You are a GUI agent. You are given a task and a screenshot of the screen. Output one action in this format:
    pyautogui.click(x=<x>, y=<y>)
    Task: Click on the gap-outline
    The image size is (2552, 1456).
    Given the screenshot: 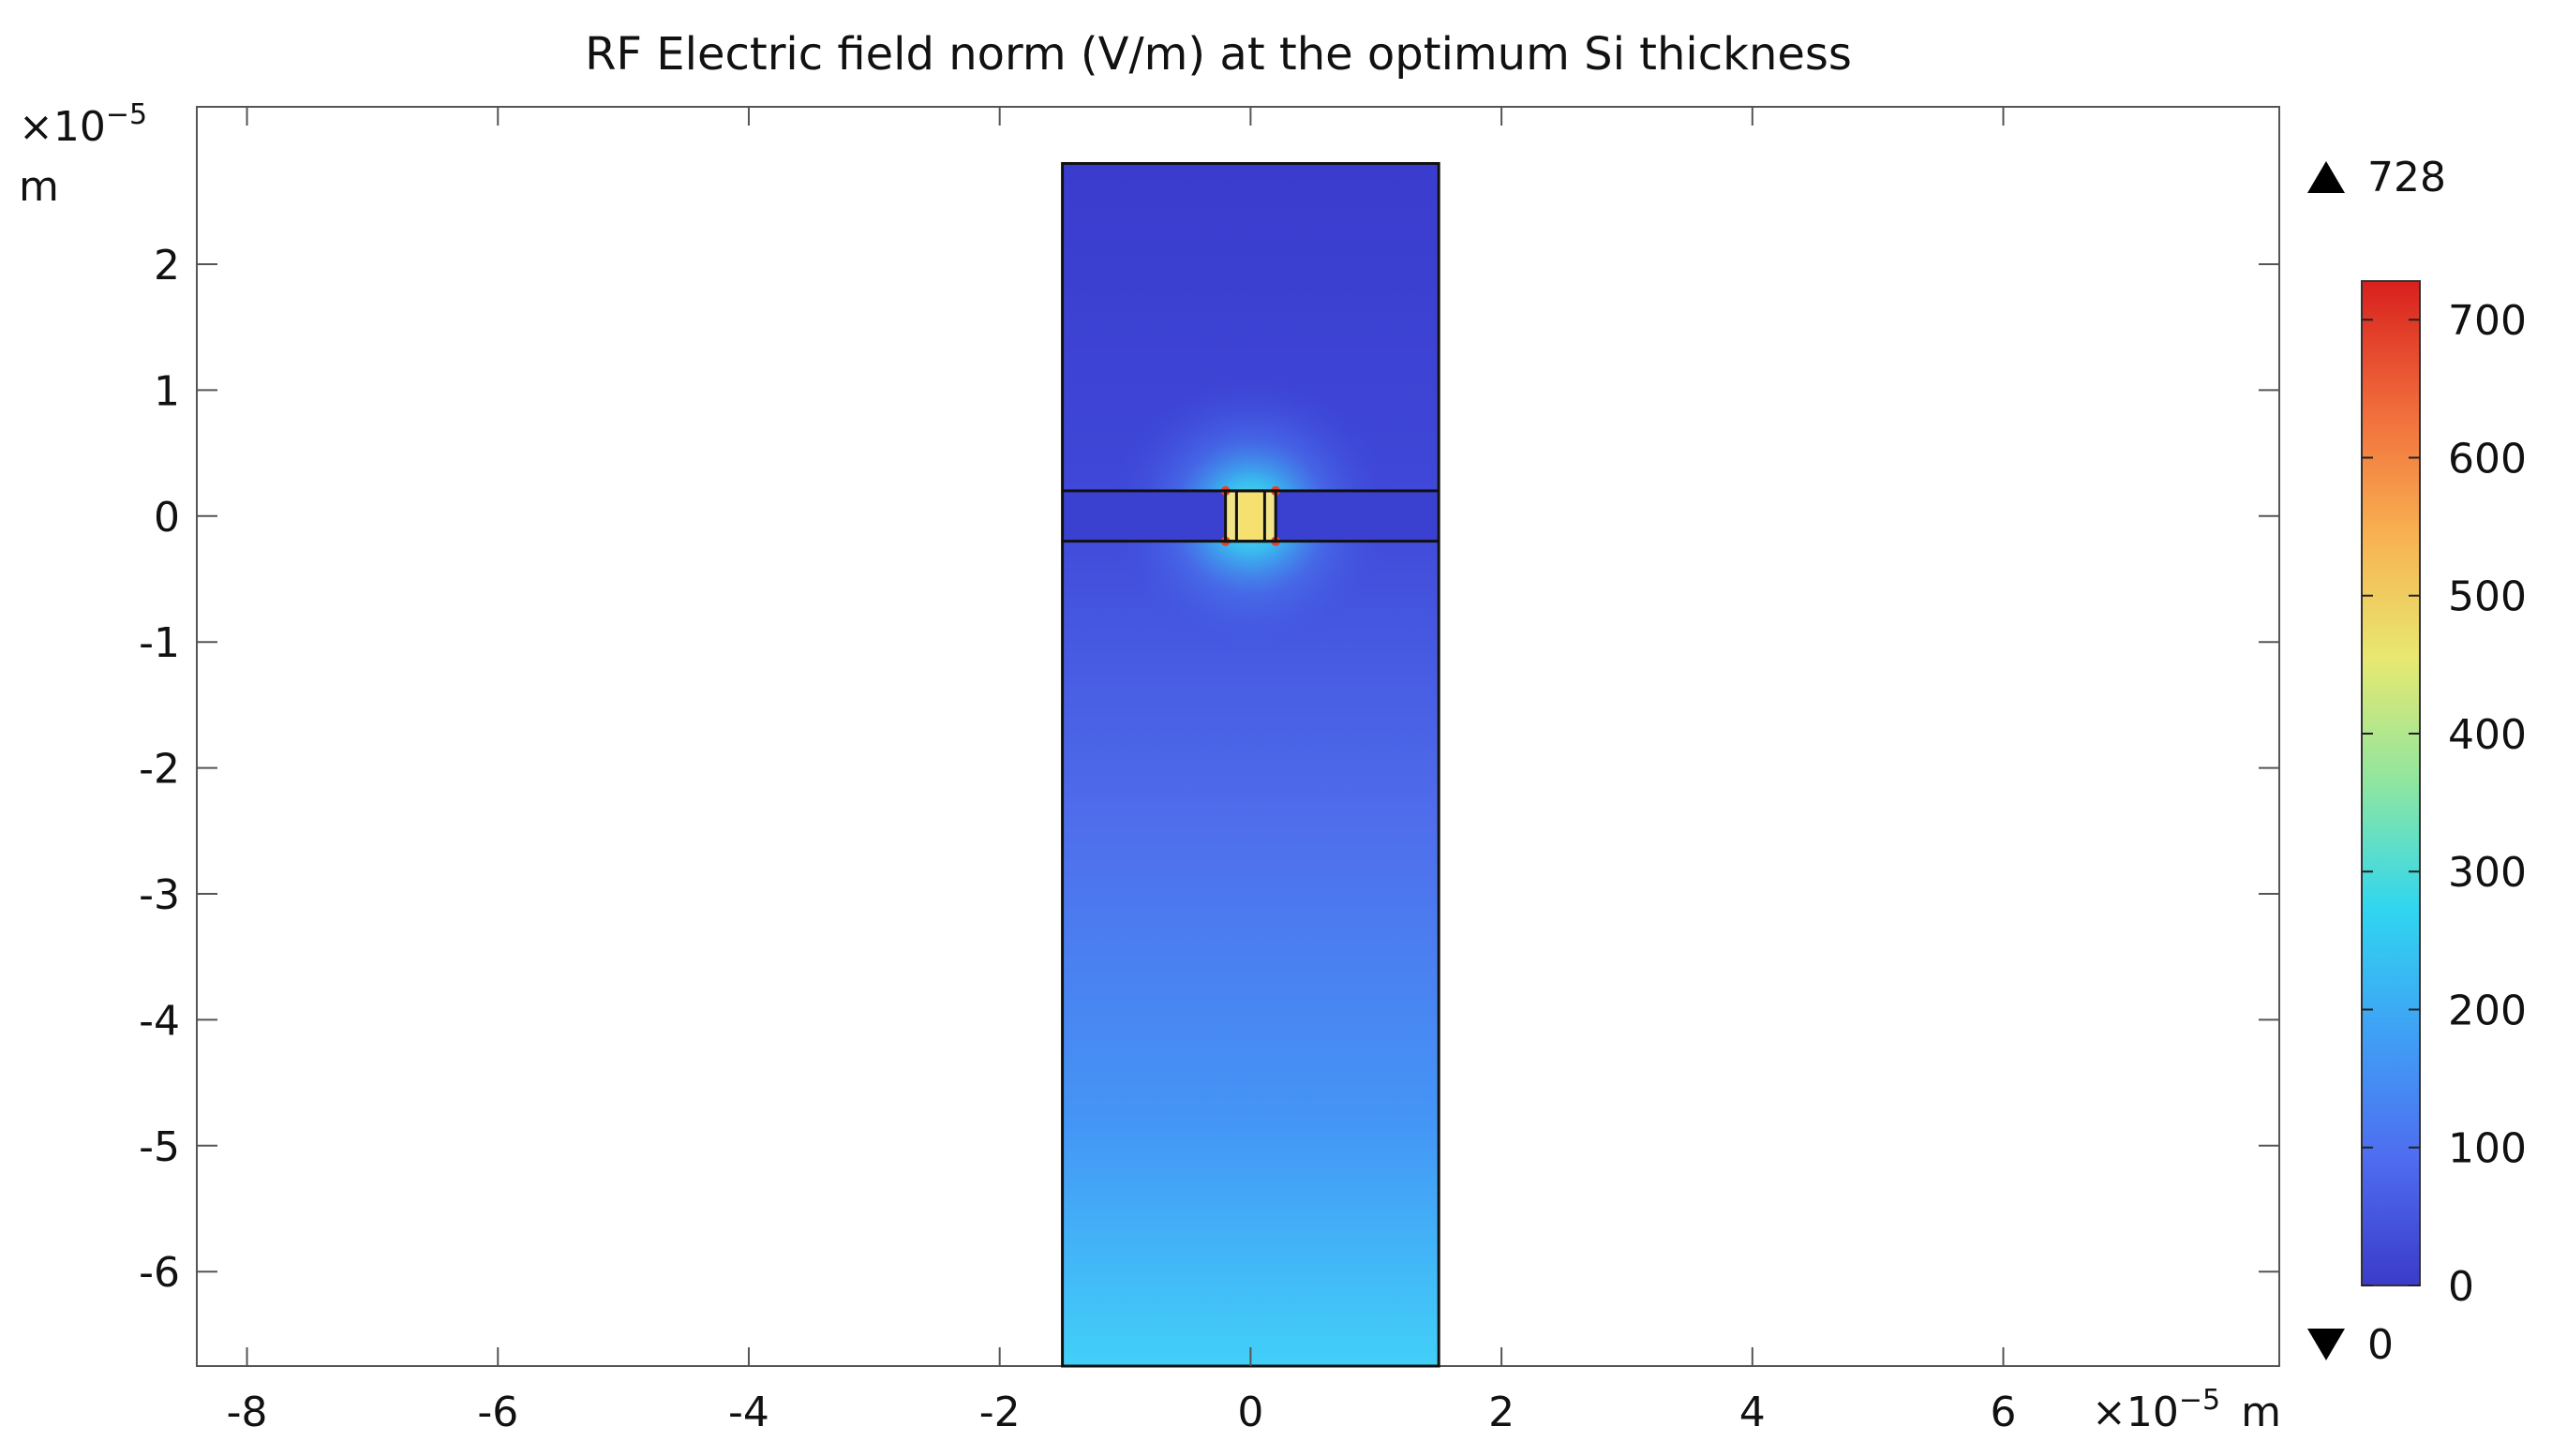 What is the action you would take?
    pyautogui.click(x=1250, y=516)
    